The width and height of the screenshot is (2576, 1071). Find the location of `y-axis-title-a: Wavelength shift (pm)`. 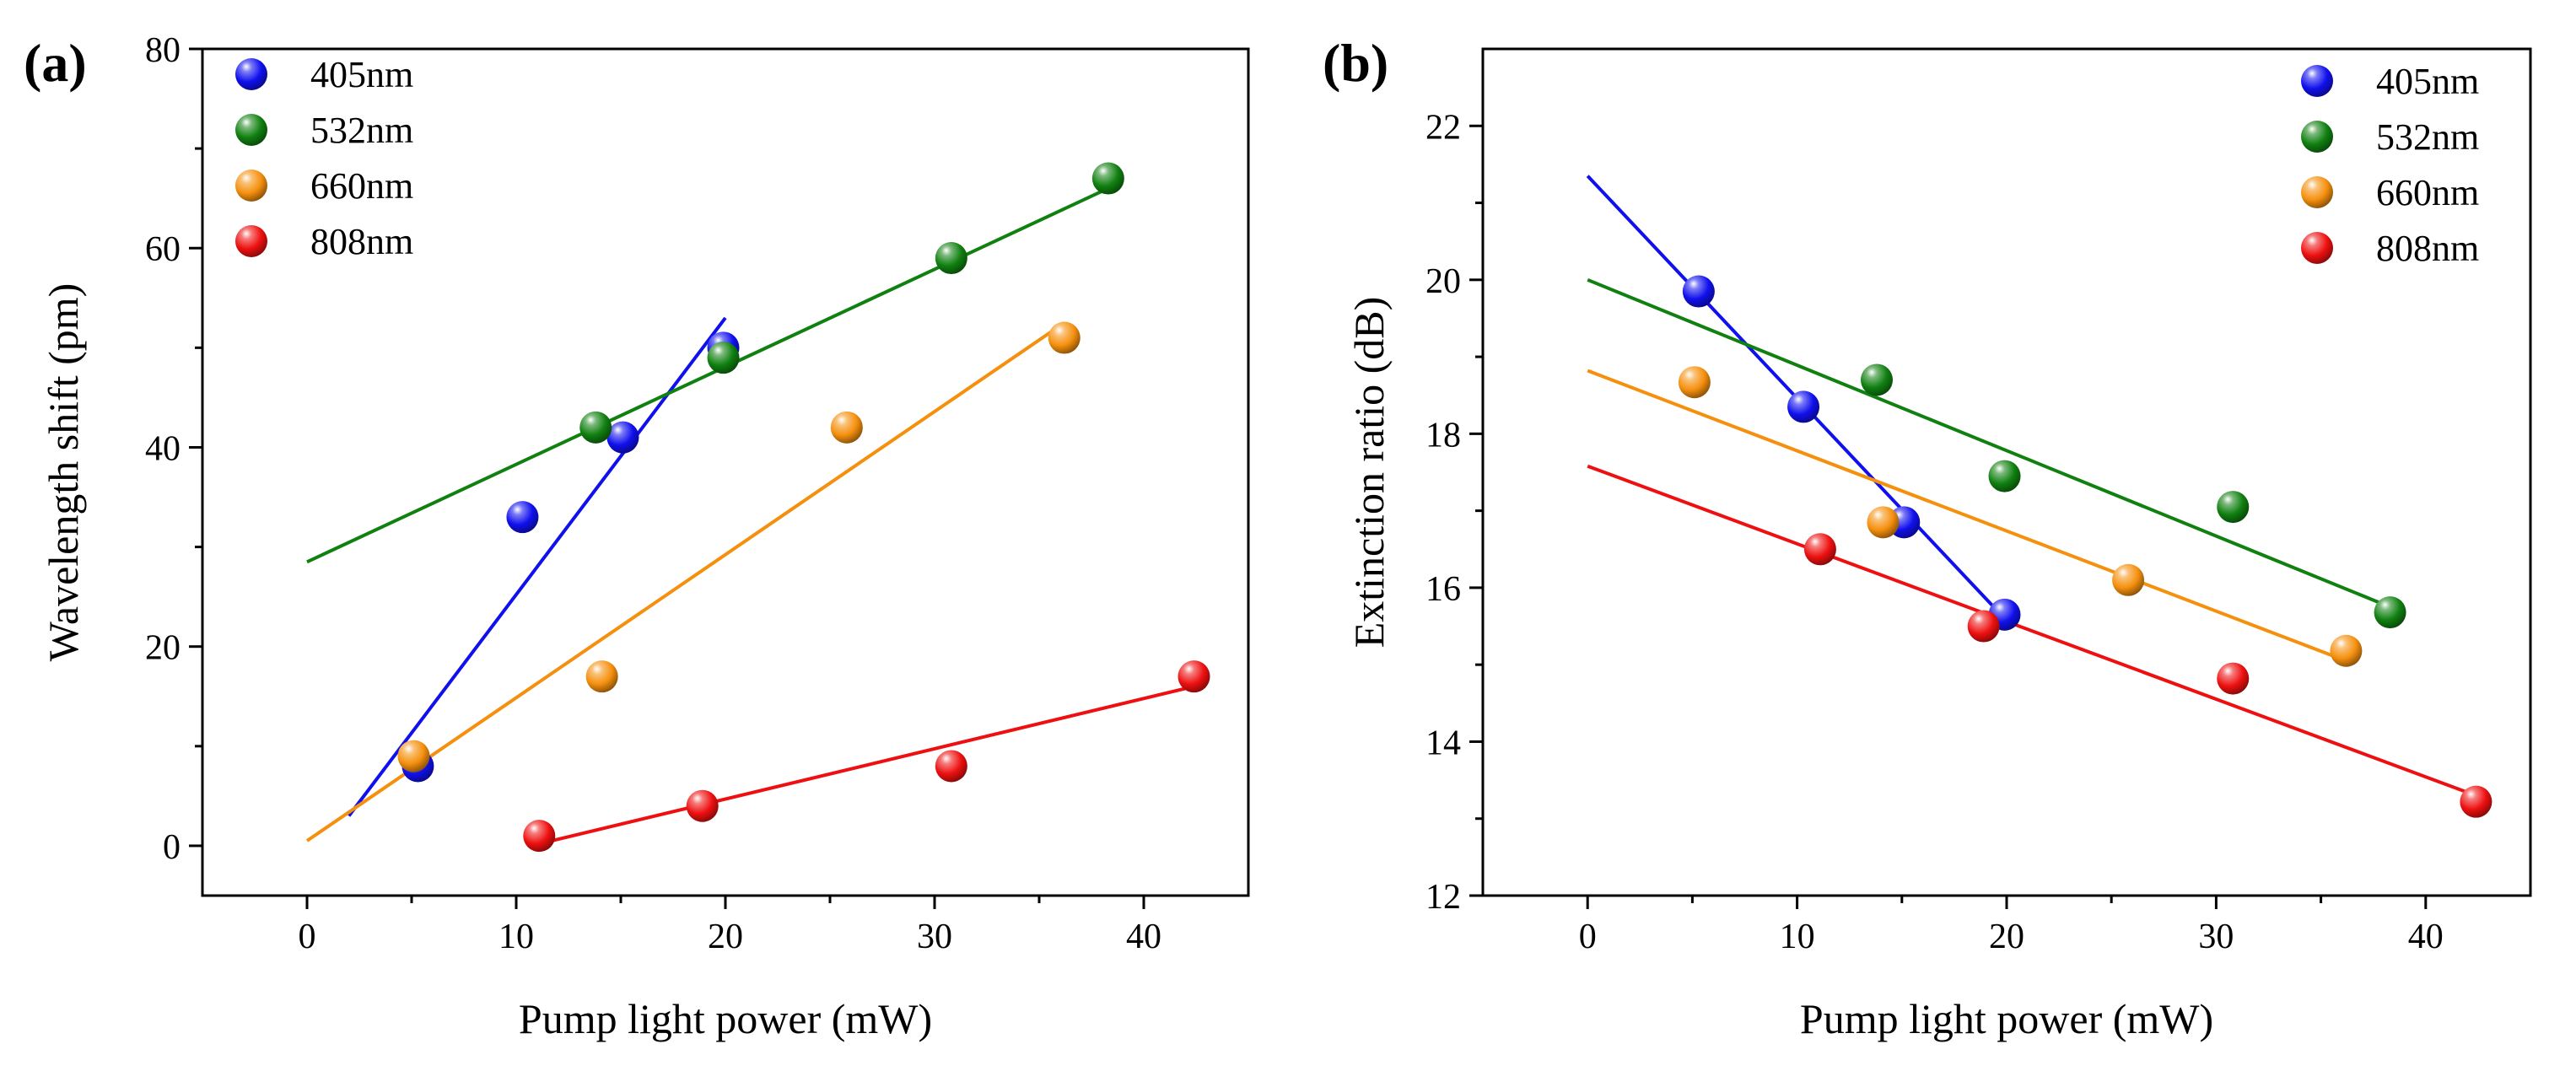

y-axis-title-a: Wavelength shift (pm) is located at coordinates (63, 472).